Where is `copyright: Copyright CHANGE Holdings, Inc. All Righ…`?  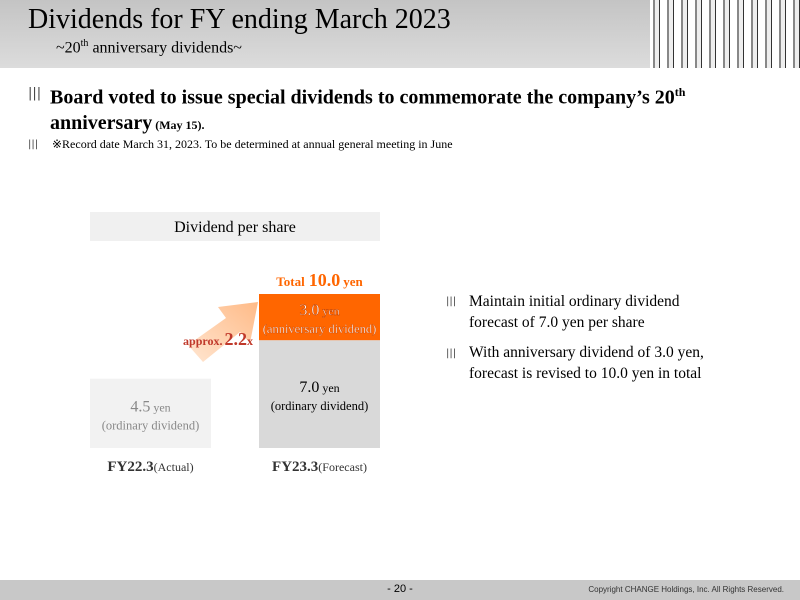 copyright: Copyright CHANGE Holdings, Inc. All Righ… is located at coordinates (686, 589).